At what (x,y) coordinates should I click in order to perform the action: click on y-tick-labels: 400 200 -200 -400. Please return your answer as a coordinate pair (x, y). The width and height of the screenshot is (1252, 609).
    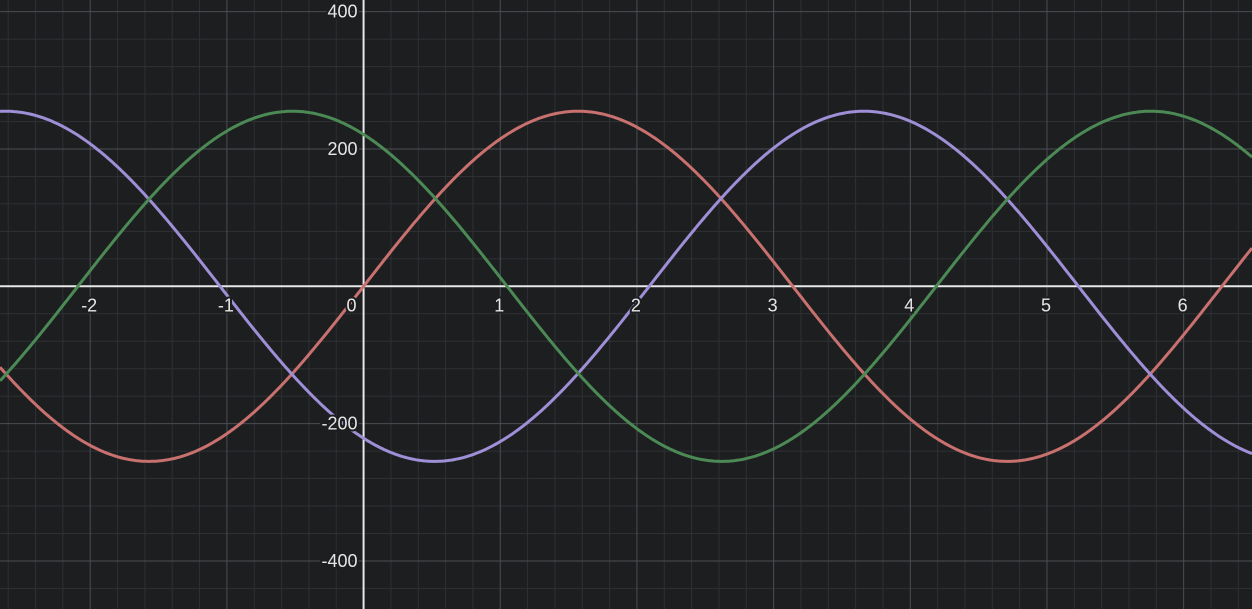
    Looking at the image, I should click on (340, 286).